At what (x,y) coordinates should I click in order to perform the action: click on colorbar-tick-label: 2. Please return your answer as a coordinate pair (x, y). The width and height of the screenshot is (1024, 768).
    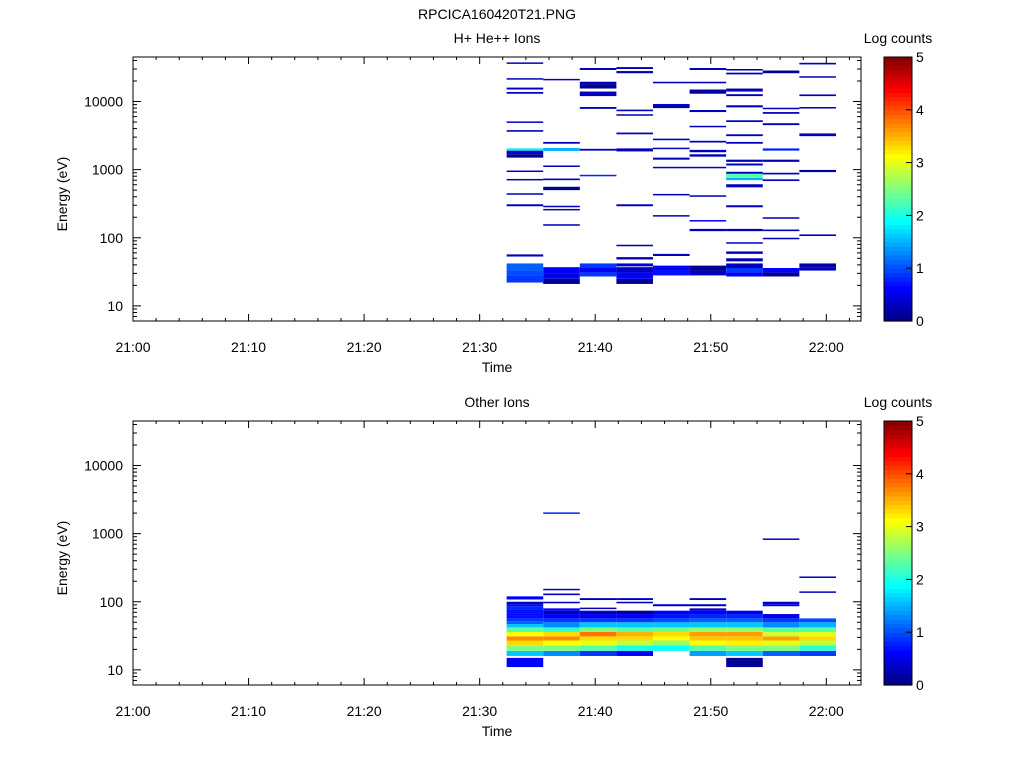
    Looking at the image, I should click on (920, 579).